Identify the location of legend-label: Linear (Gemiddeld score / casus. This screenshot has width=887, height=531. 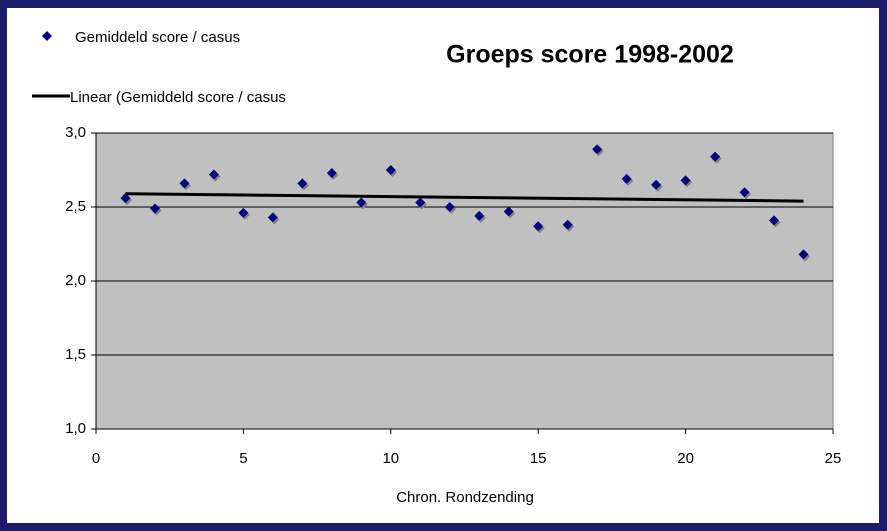
(178, 97).